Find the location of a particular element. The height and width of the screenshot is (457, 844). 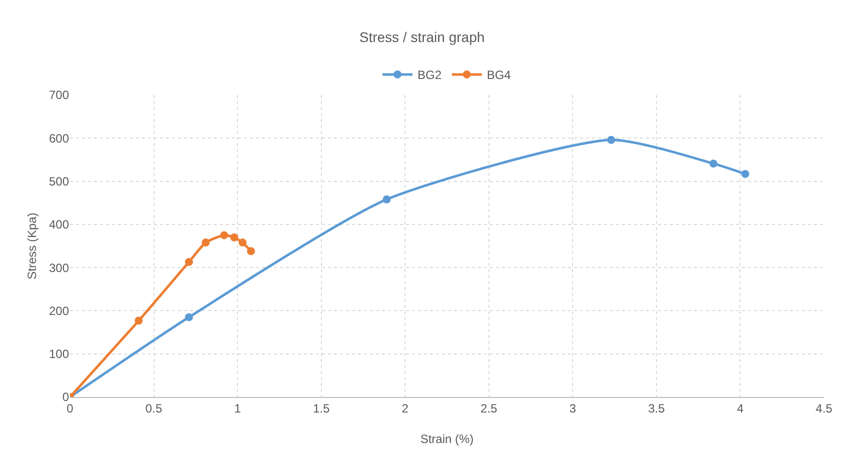

x-tick-label: 1 is located at coordinates (238, 408).